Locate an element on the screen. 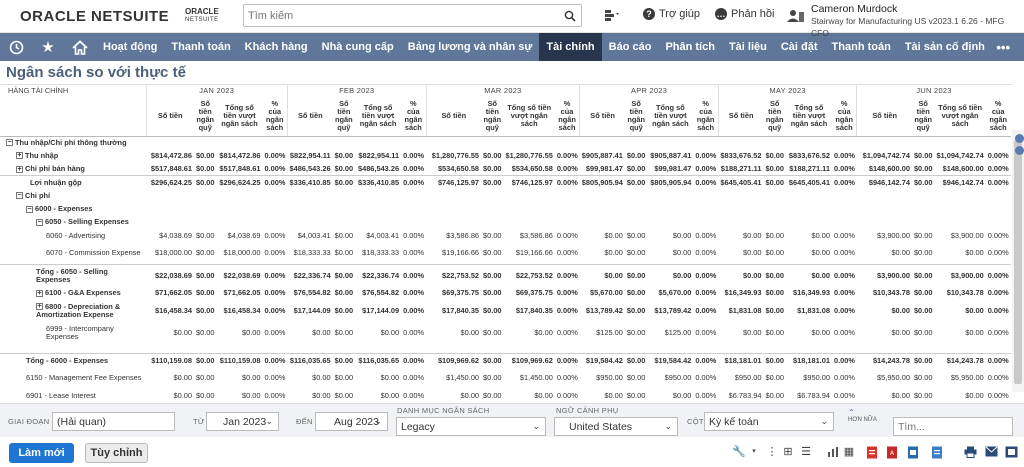  nav-analytics: Phân tích is located at coordinates (690, 47).